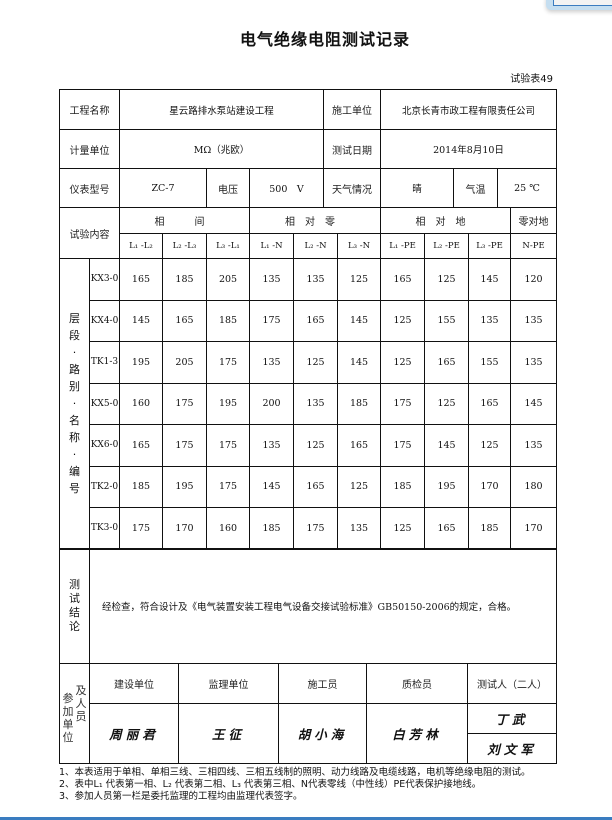 This screenshot has width=612, height=820. I want to click on header-supervisor: 监理单位, so click(228, 683).